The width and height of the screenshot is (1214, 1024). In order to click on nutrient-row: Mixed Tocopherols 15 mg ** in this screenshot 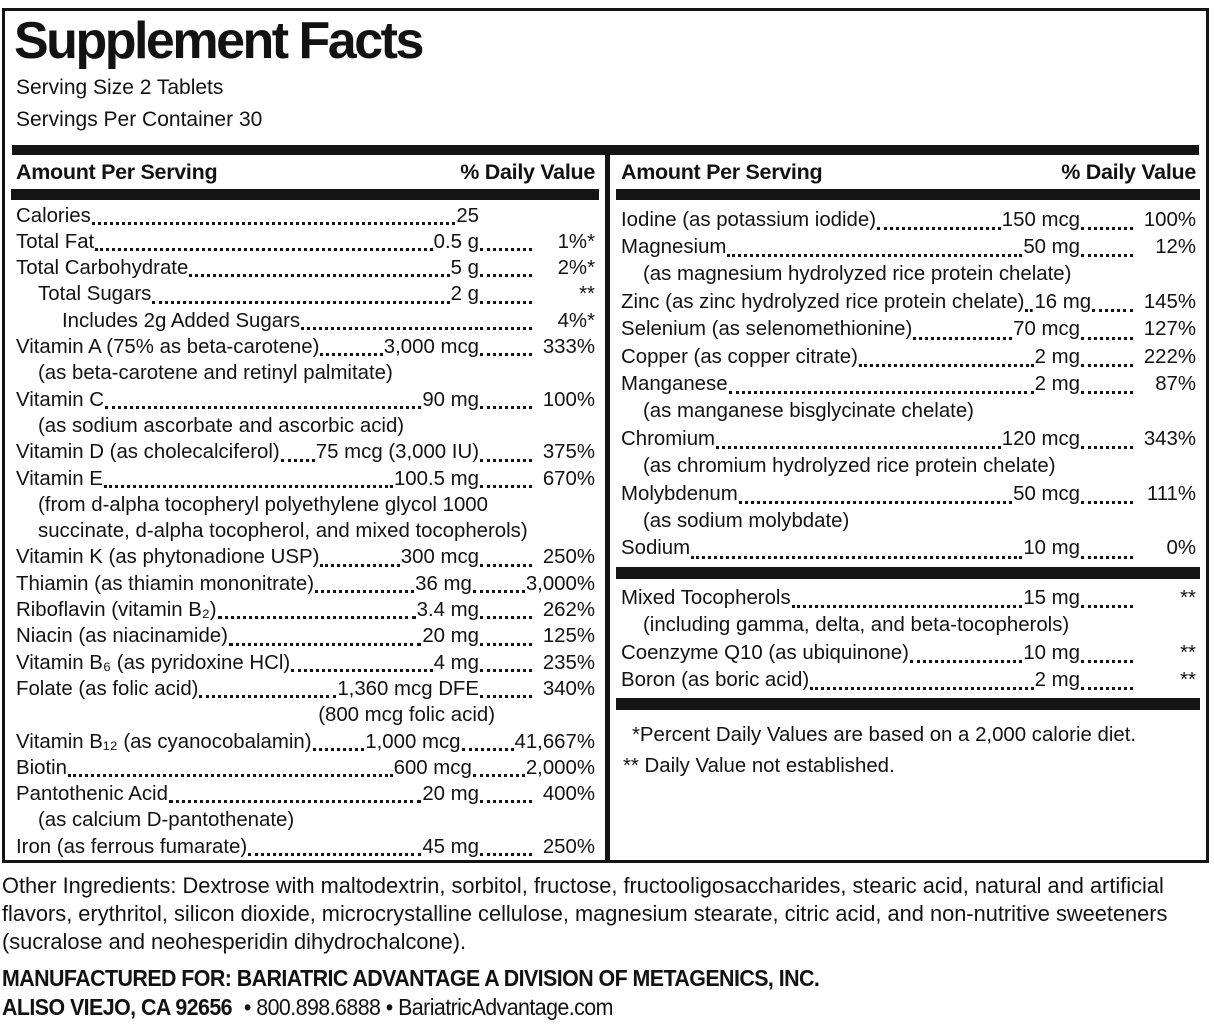, I will do `click(908, 598)`.